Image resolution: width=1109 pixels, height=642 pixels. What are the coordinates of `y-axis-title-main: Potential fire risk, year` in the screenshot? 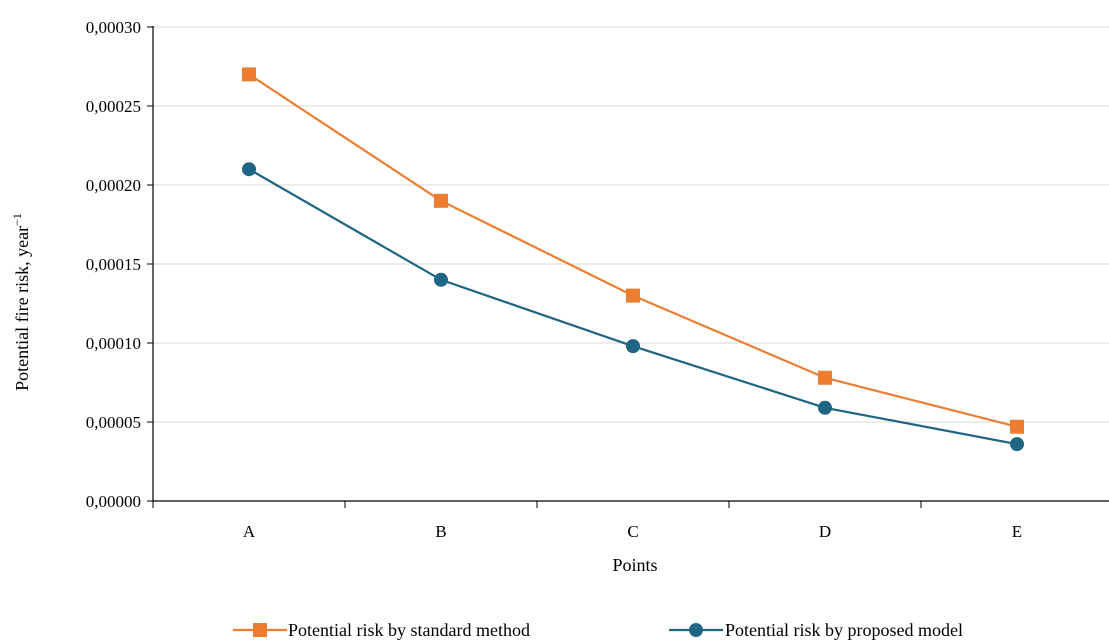 It's located at (22, 308).